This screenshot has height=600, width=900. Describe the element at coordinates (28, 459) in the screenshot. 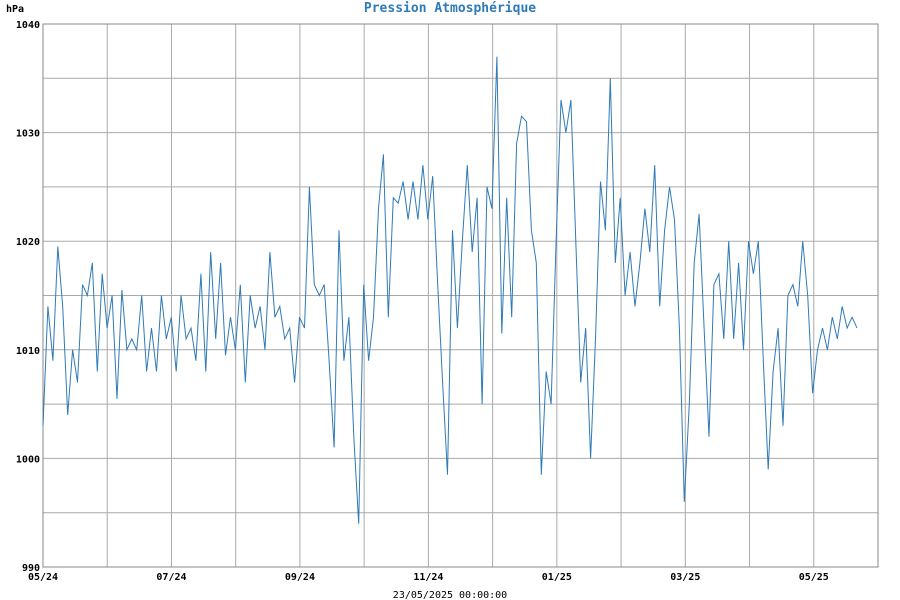

I see `y-tick-label: 1000` at that location.